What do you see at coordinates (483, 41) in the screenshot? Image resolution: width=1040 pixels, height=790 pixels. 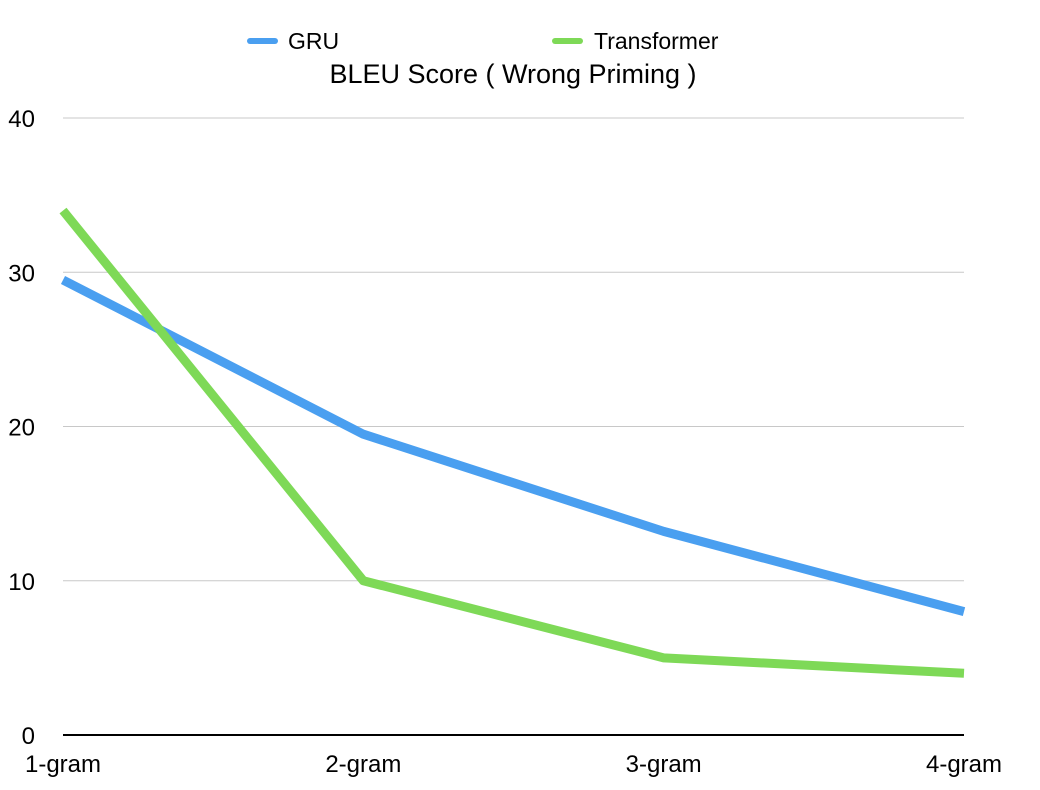 I see `legend: GRU Transformer` at bounding box center [483, 41].